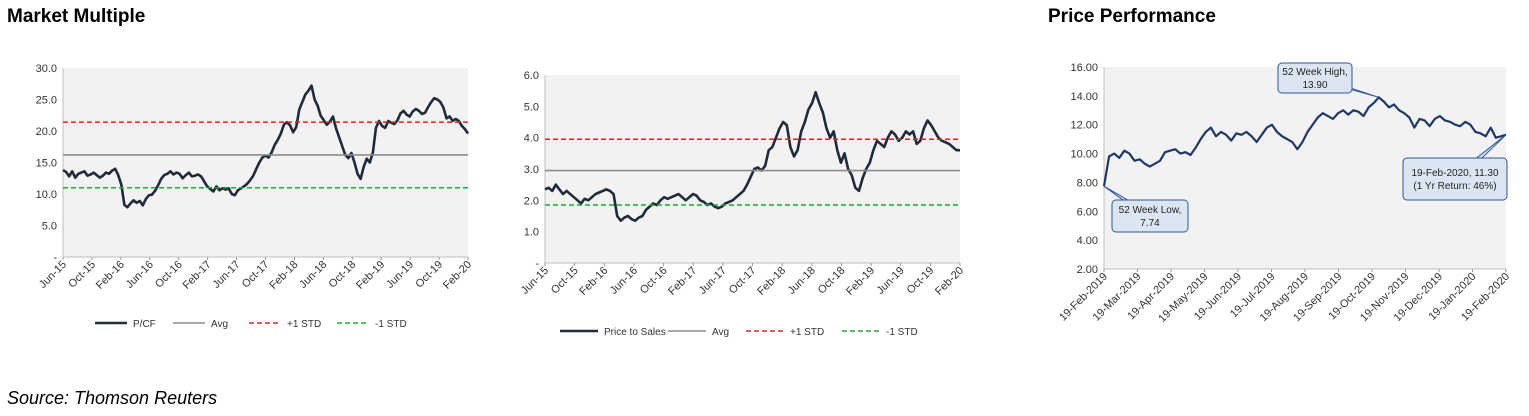 This screenshot has height=416, width=1529. What do you see at coordinates (46, 69) in the screenshot?
I see `y-tick-label: 30.0` at bounding box center [46, 69].